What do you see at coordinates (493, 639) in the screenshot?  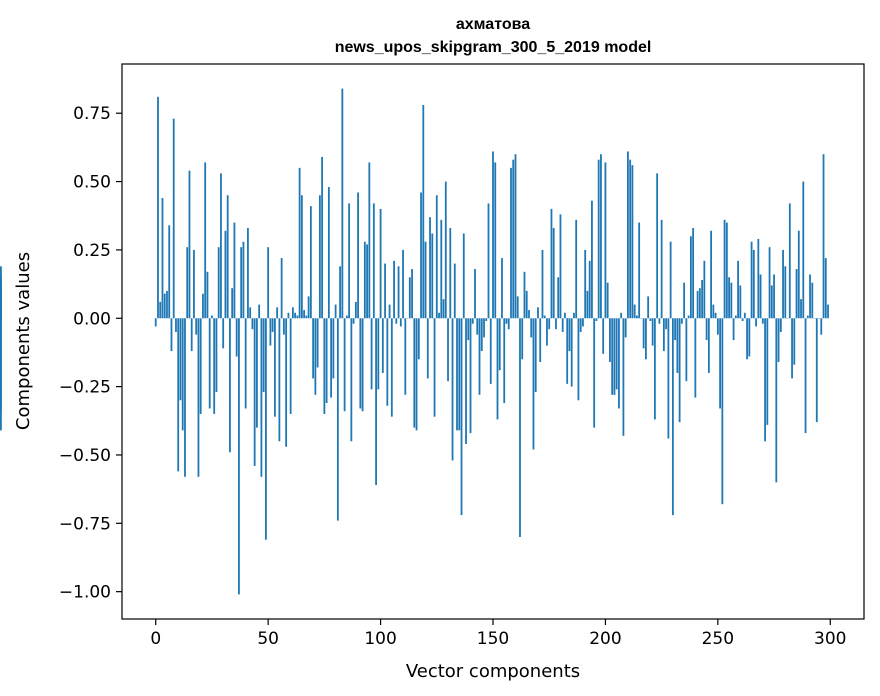 I see `x-tick-label: 150` at bounding box center [493, 639].